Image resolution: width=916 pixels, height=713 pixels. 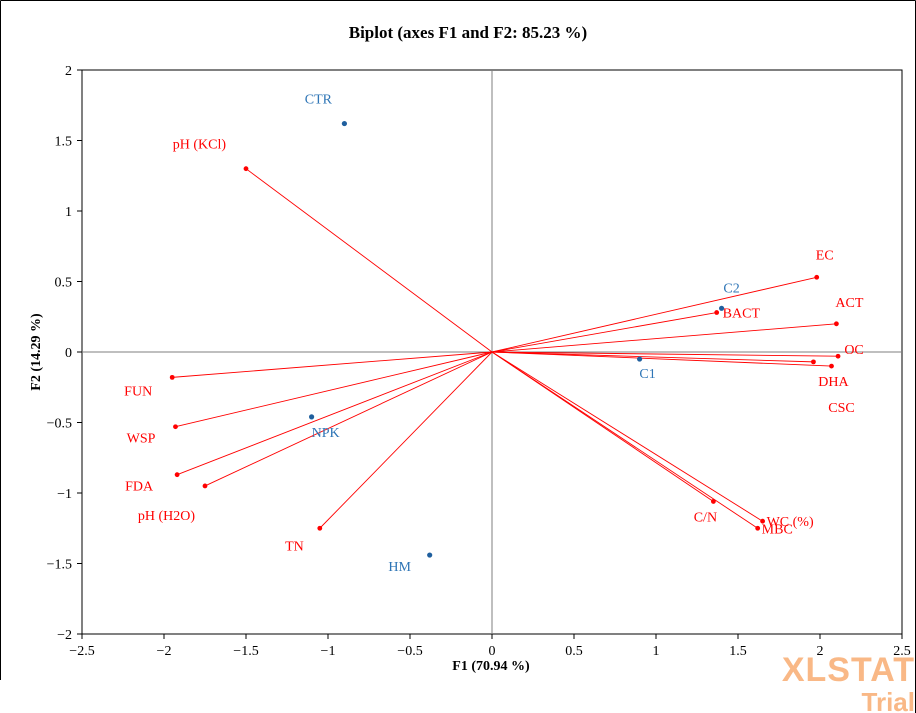 What do you see at coordinates (705, 517) in the screenshot?
I see `variable-label: C/N` at bounding box center [705, 517].